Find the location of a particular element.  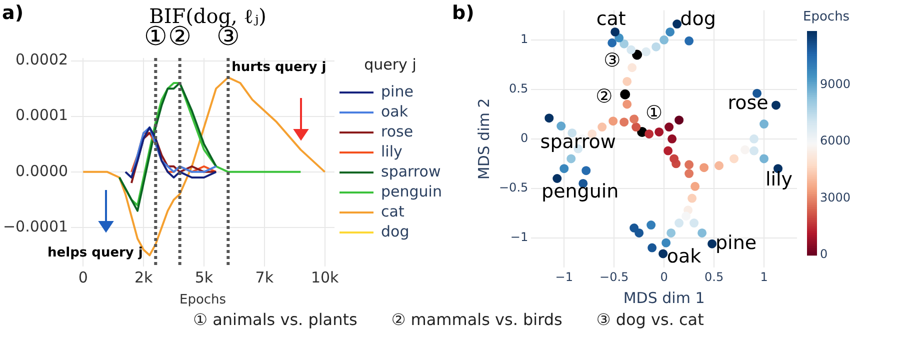

y-tick-label: 0.0002 is located at coordinates (42, 59).